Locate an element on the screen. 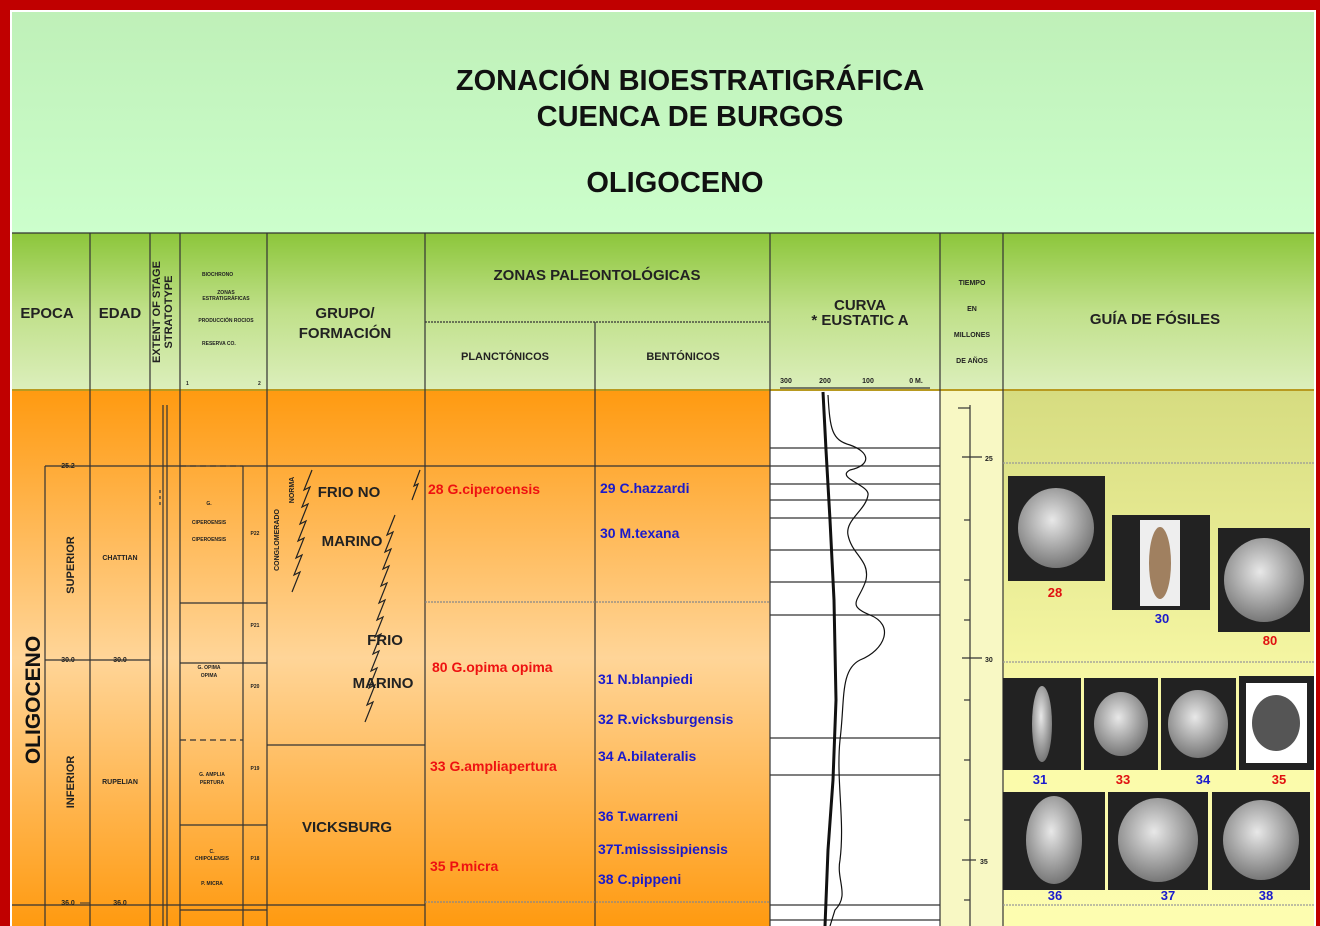 This screenshot has height=926, width=1320. column-header: * EUSTATIC A is located at coordinates (859, 320).